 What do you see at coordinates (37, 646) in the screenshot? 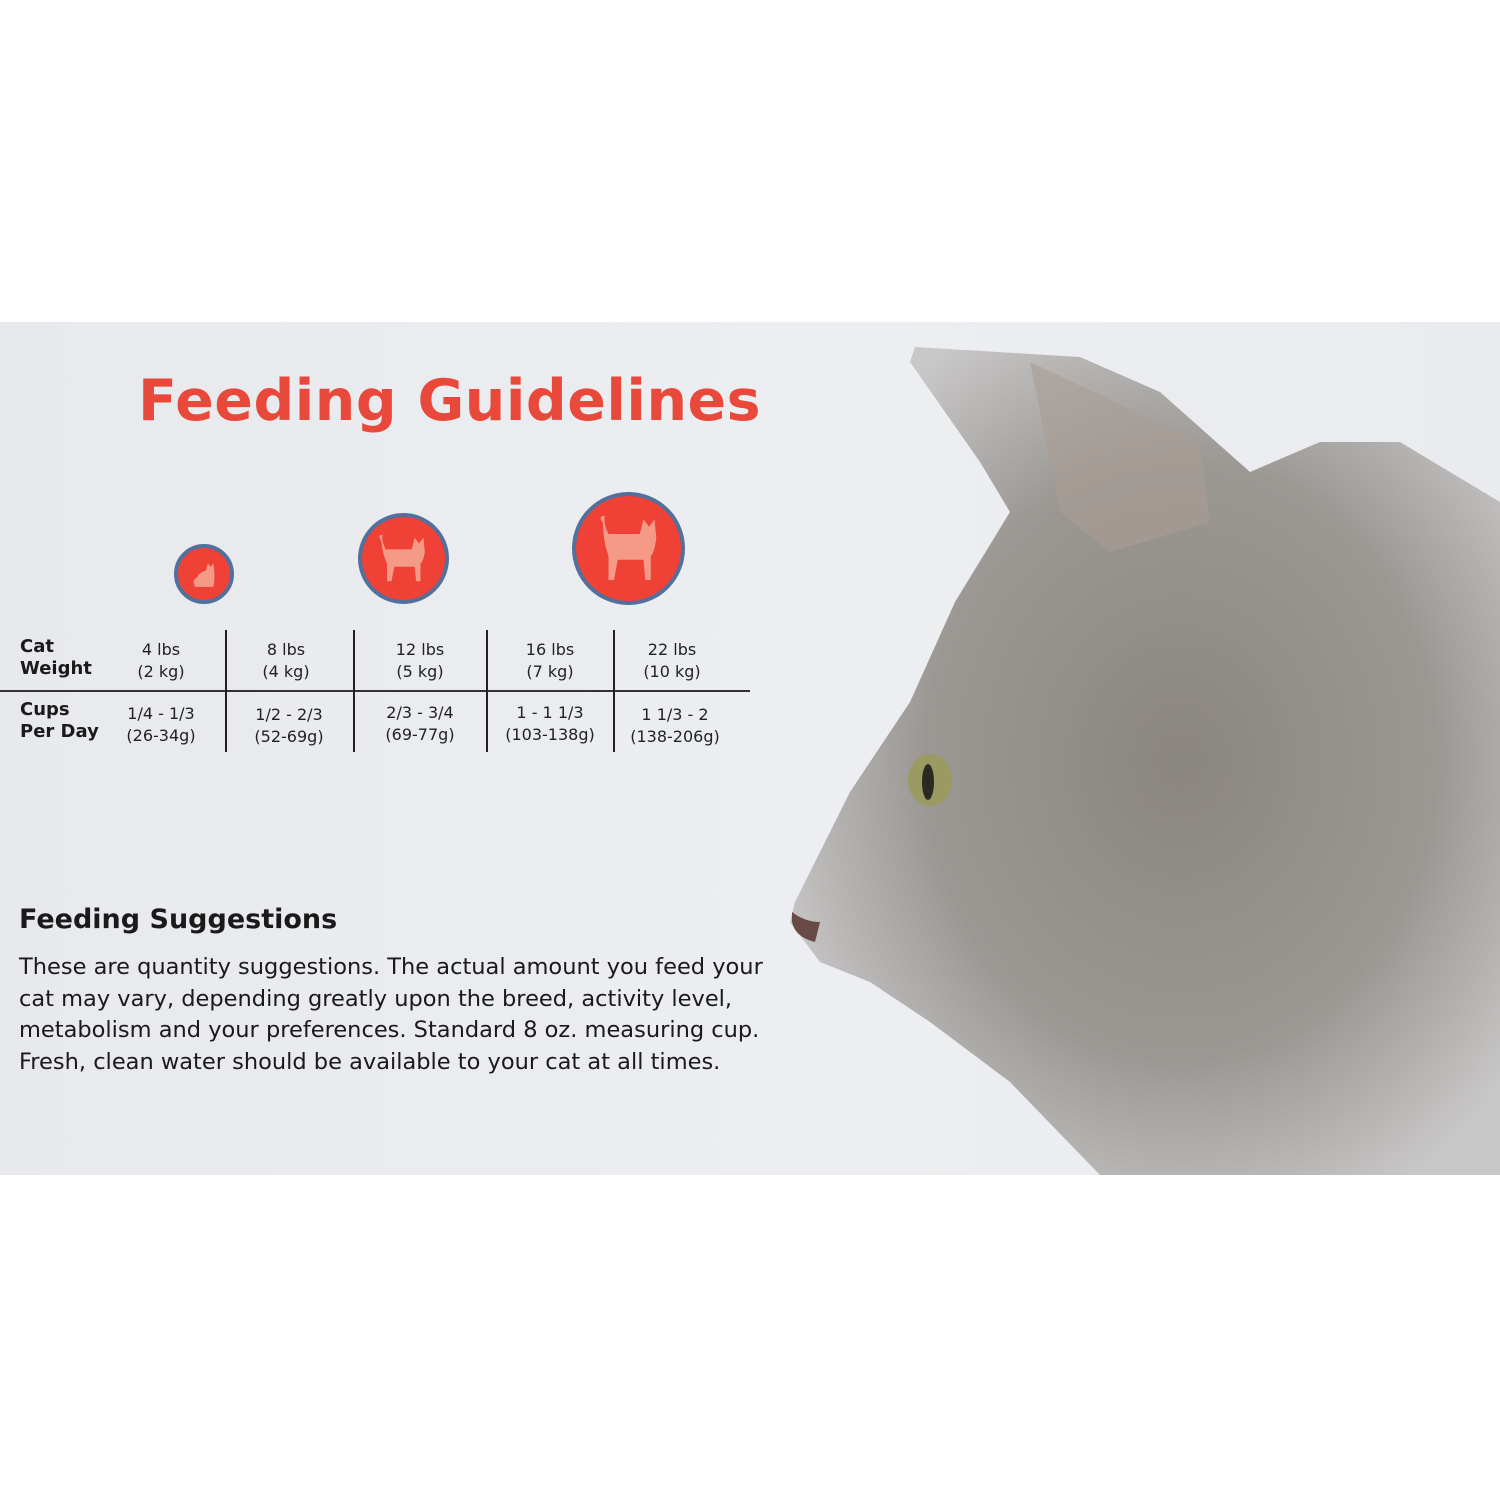
I see `row-label-line: Cat` at bounding box center [37, 646].